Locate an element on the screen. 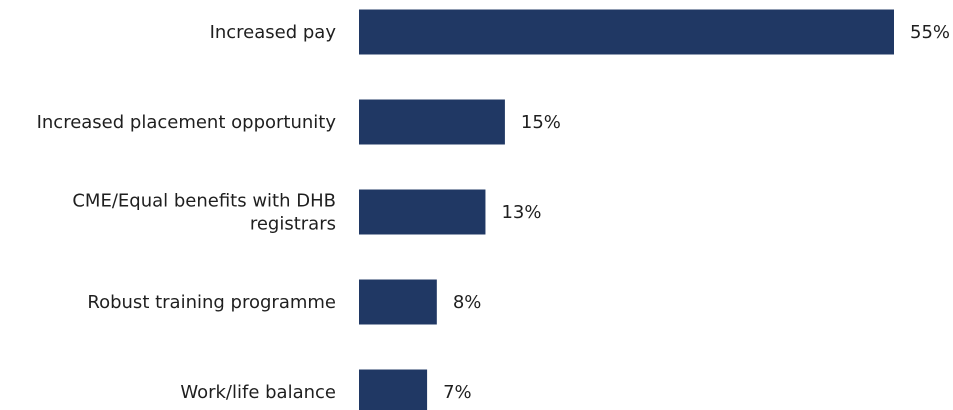 The image size is (953, 410). value-label-0: 55% is located at coordinates (930, 32).